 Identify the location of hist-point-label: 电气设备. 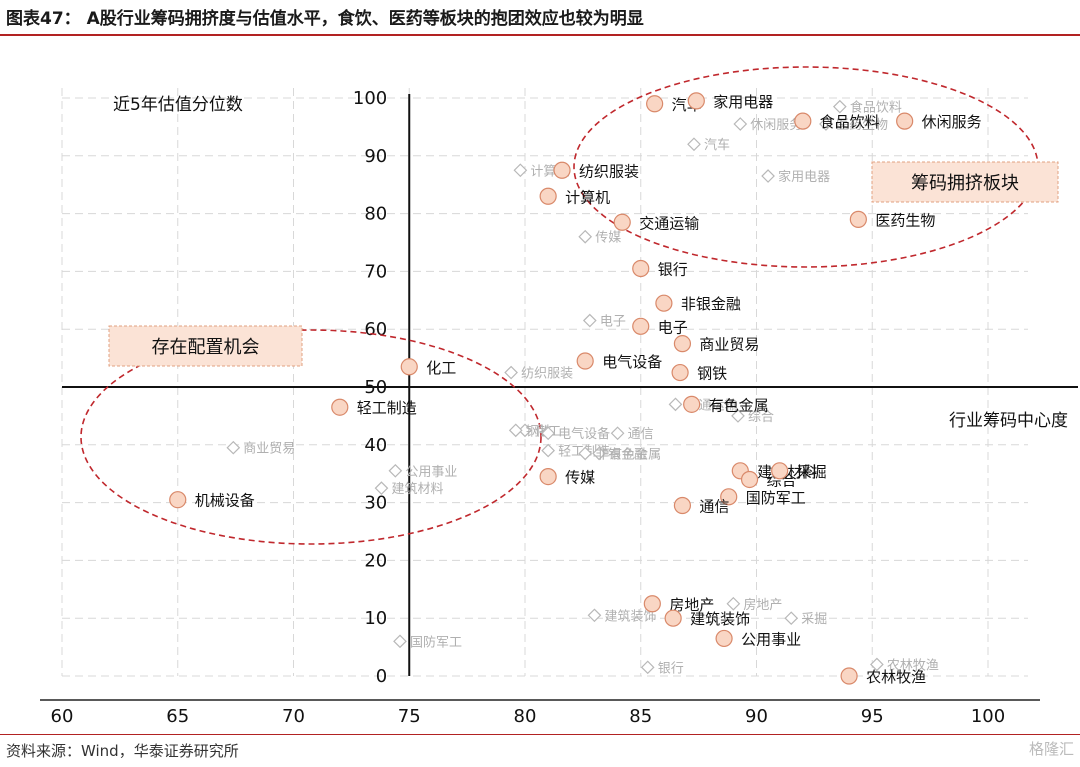
(584, 434).